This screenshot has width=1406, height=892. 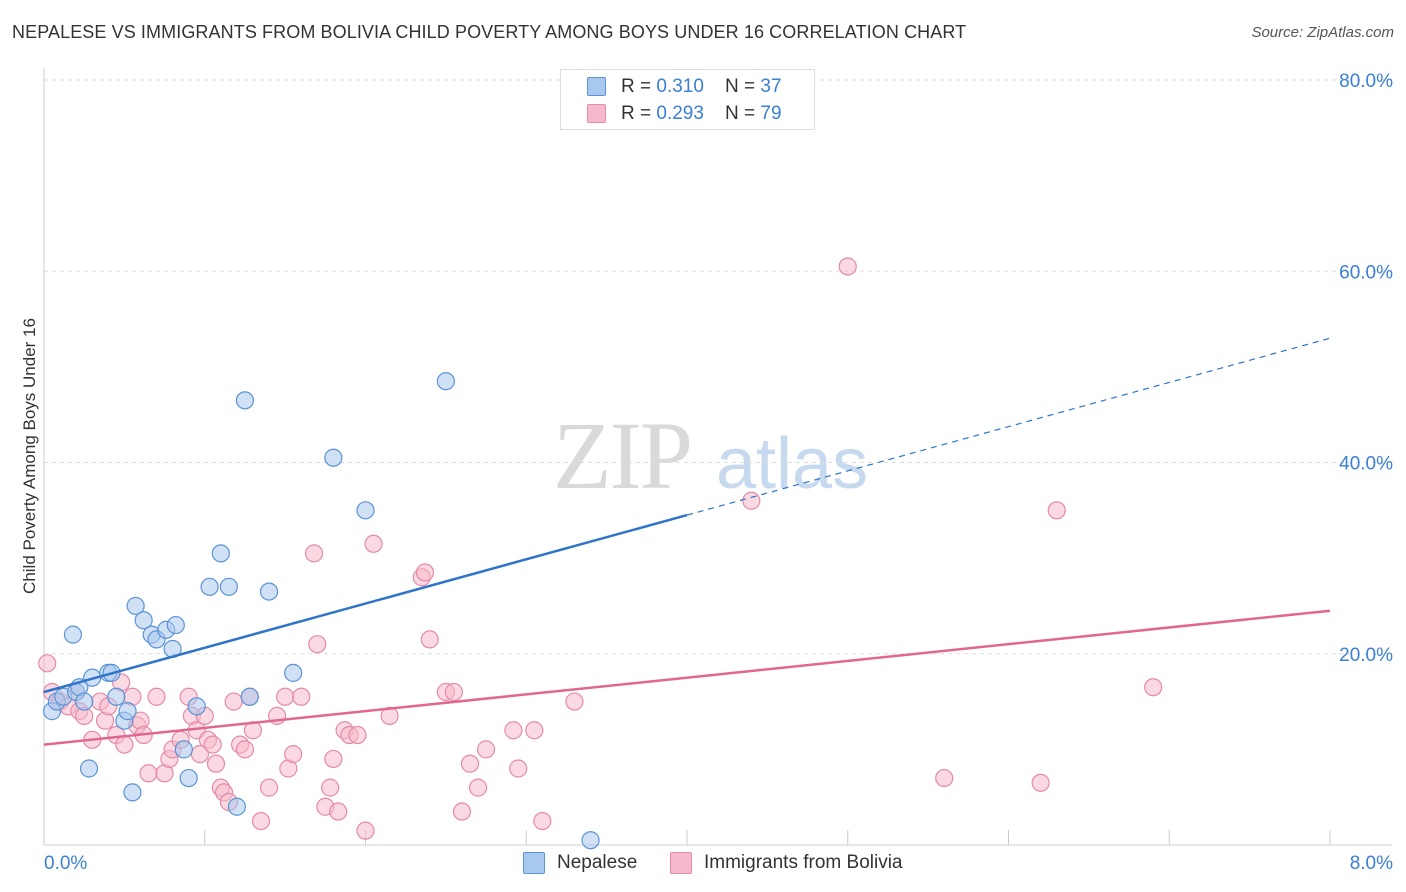 What do you see at coordinates (687, 99) in the screenshot?
I see `correlation-legend: R = 0.310 N = 37 R = 0.293 N = 79` at bounding box center [687, 99].